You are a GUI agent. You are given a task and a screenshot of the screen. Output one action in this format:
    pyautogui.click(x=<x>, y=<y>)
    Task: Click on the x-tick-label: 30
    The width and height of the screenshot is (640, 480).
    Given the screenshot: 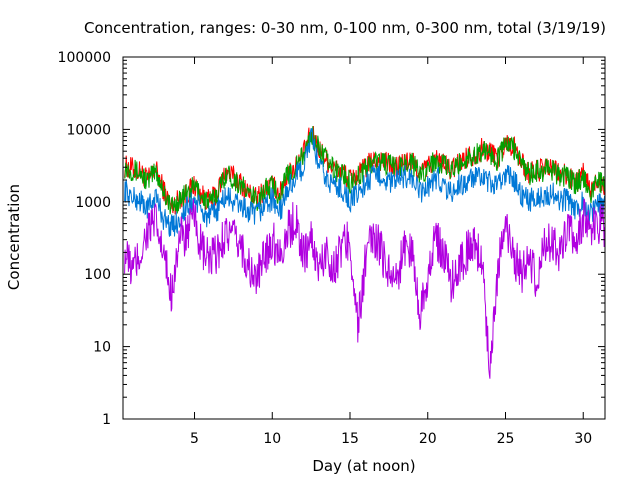 What is the action you would take?
    pyautogui.click(x=583, y=439)
    